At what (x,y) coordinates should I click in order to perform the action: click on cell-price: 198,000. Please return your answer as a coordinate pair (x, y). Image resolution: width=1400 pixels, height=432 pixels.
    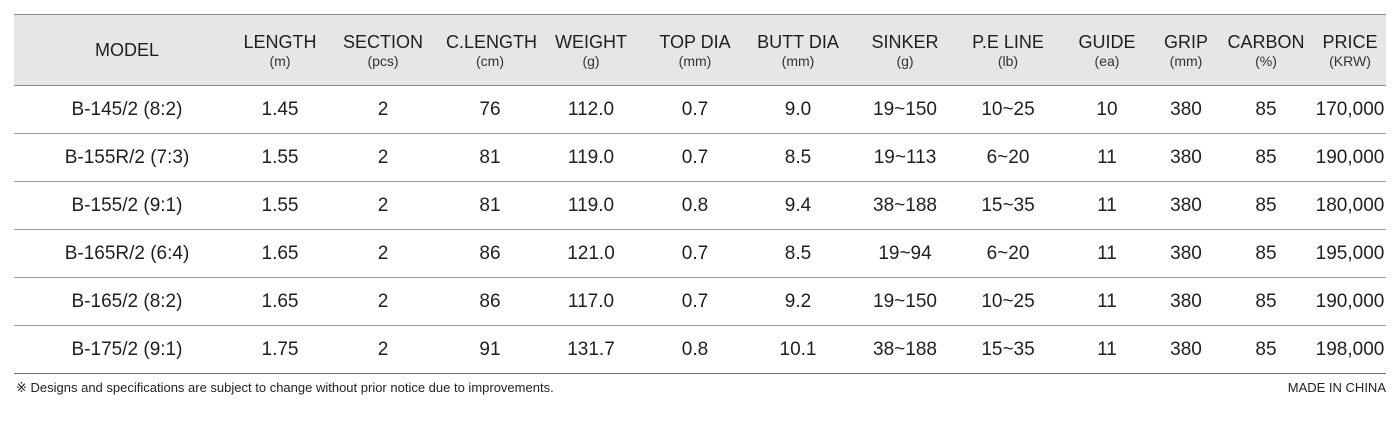
    Looking at the image, I should click on (1350, 349).